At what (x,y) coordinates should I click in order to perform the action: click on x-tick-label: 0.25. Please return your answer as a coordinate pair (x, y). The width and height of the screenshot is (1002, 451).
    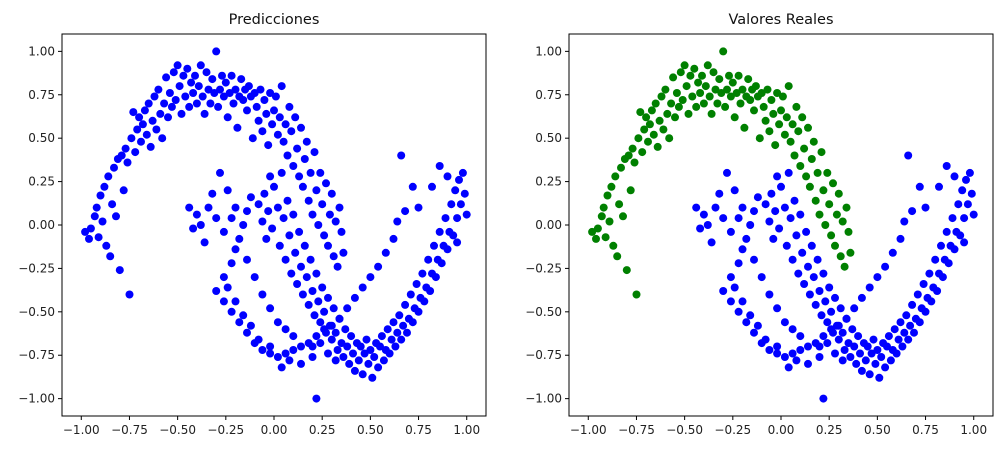
    Looking at the image, I should click on (829, 430).